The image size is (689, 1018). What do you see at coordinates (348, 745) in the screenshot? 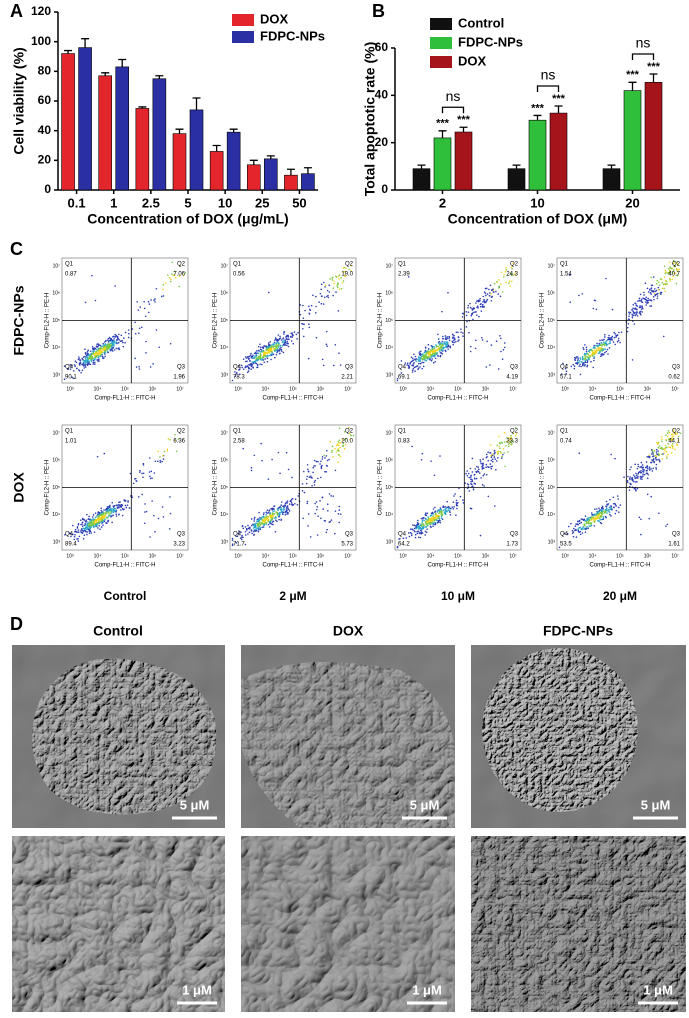
I see `sem-cell` at bounding box center [348, 745].